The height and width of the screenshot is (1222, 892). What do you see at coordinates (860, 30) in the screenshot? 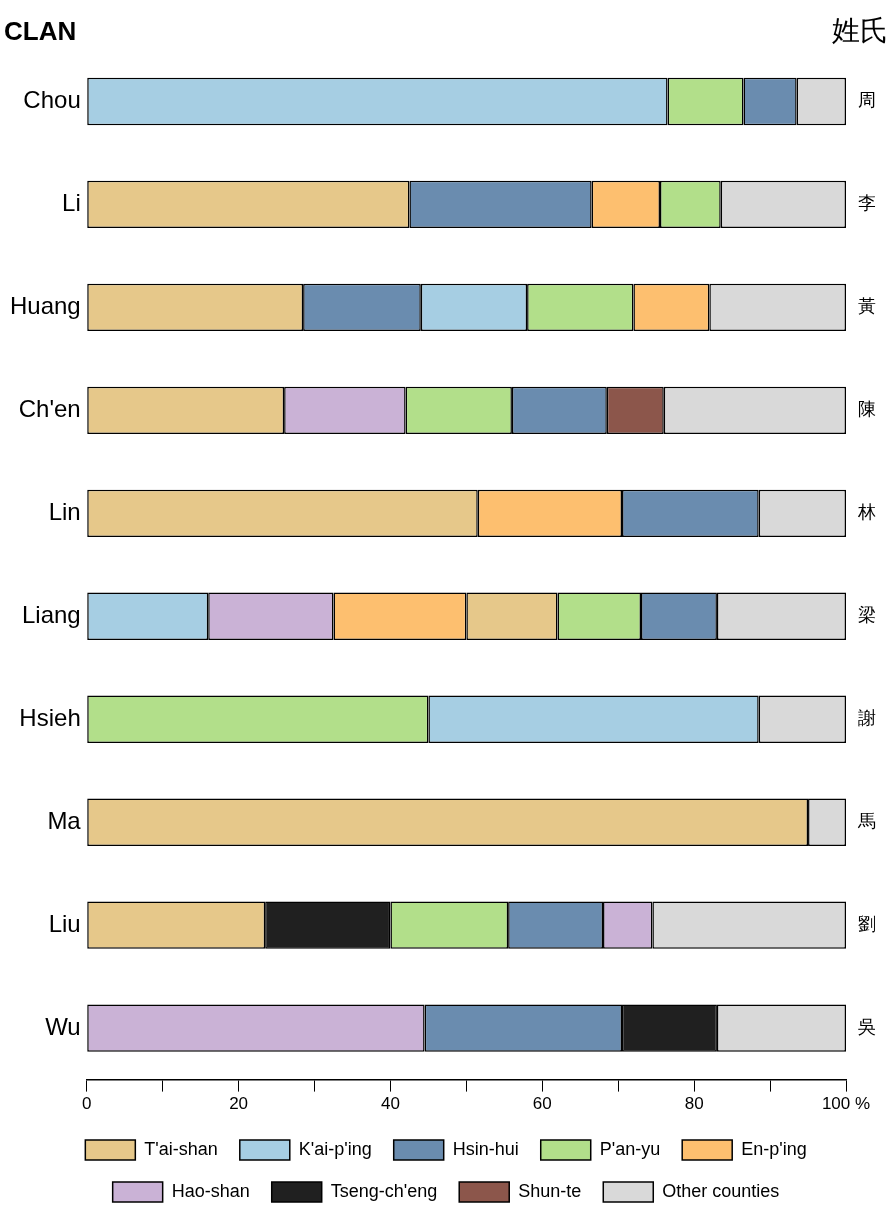
I see `y2-axis-title: 姓氏` at bounding box center [860, 30].